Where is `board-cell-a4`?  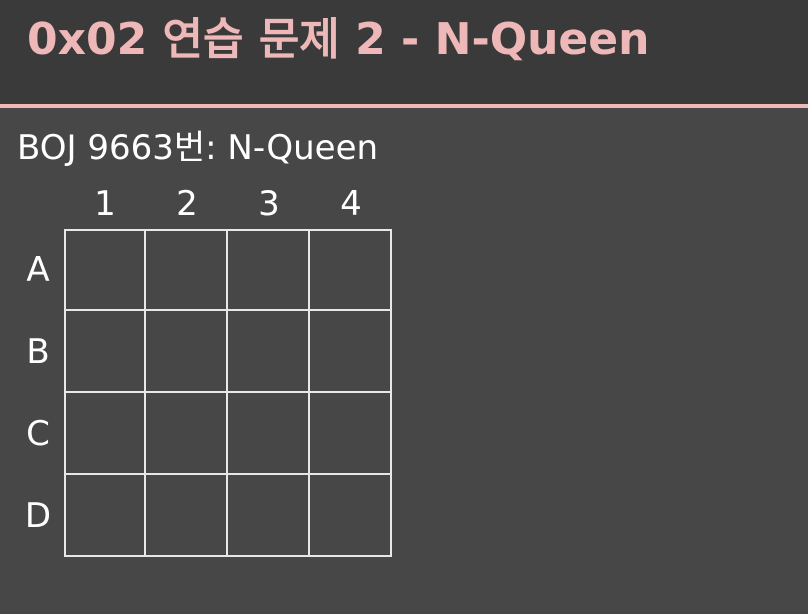
board-cell-a4 is located at coordinates (351, 270).